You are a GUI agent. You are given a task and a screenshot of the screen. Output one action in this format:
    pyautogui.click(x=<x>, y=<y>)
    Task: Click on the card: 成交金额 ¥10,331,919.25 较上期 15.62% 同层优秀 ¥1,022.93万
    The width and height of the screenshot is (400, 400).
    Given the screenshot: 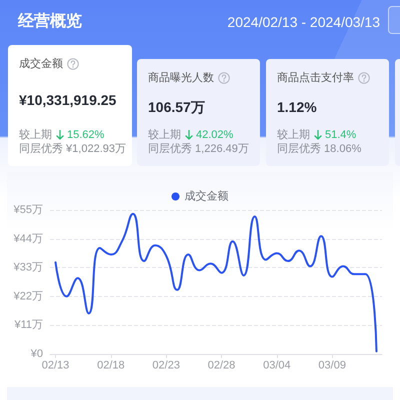 What is the action you would take?
    pyautogui.click(x=70, y=105)
    